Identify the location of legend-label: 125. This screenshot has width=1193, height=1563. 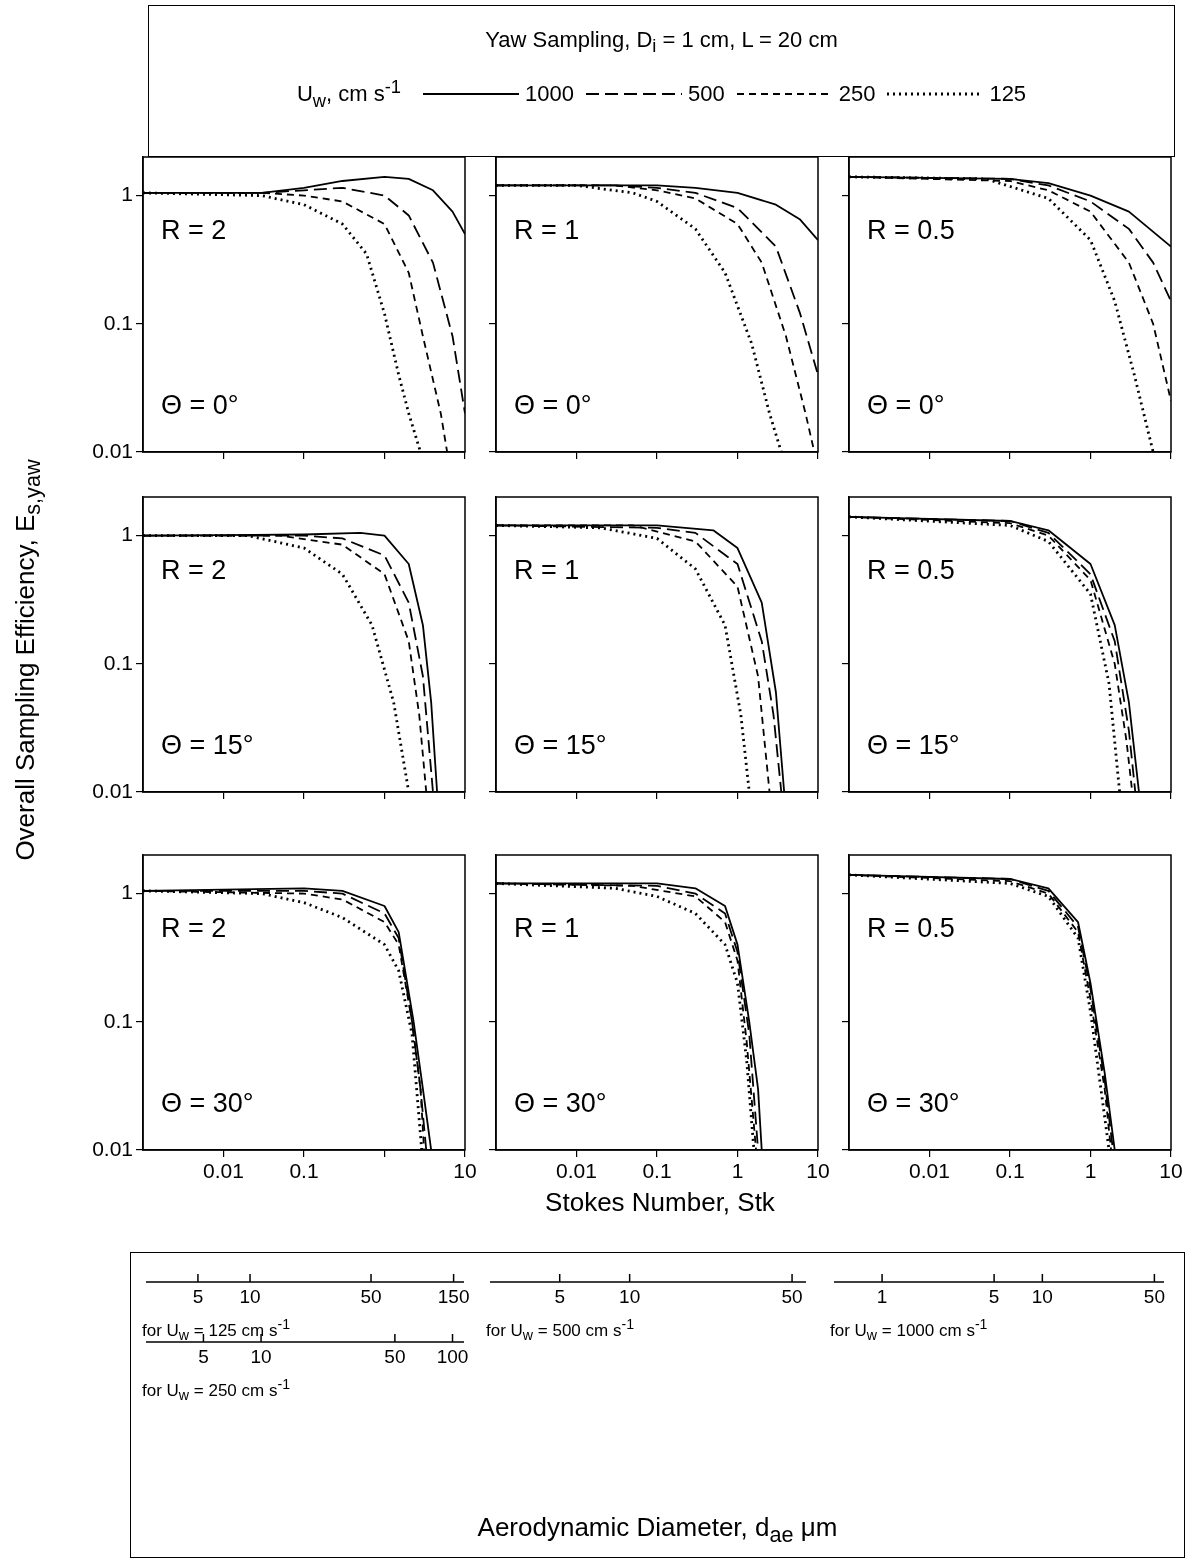
(1008, 93).